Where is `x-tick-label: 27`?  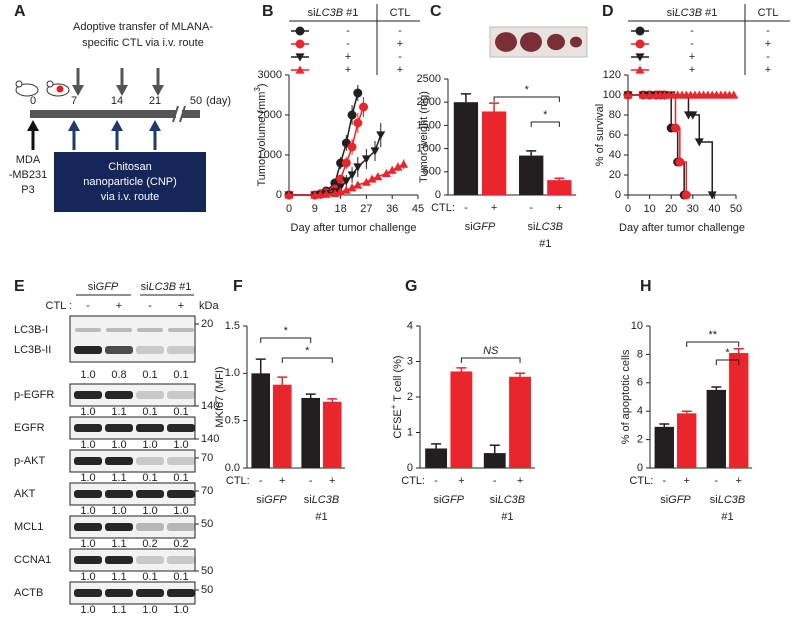
x-tick-label: 27 is located at coordinates (366, 209).